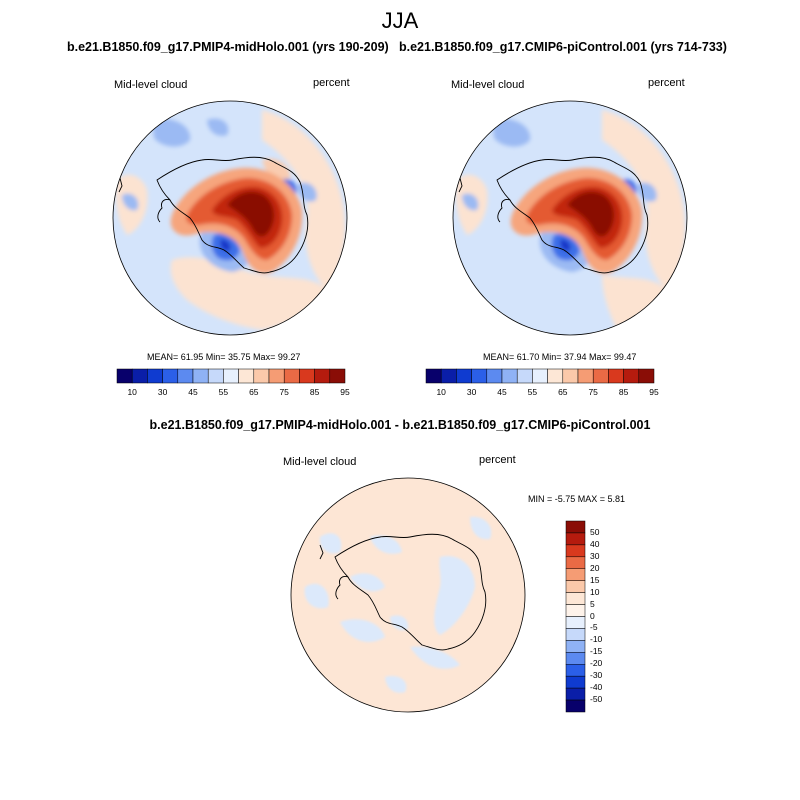  Describe the element at coordinates (488, 85) in the screenshot. I see `panel2-variable-label: Mid-level cloud` at that location.